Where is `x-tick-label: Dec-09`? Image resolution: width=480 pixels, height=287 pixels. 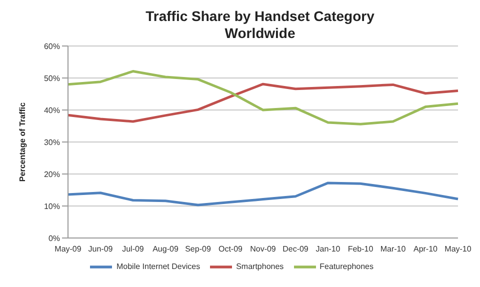
x-tick-label: Dec-09 is located at coordinates (295, 249).